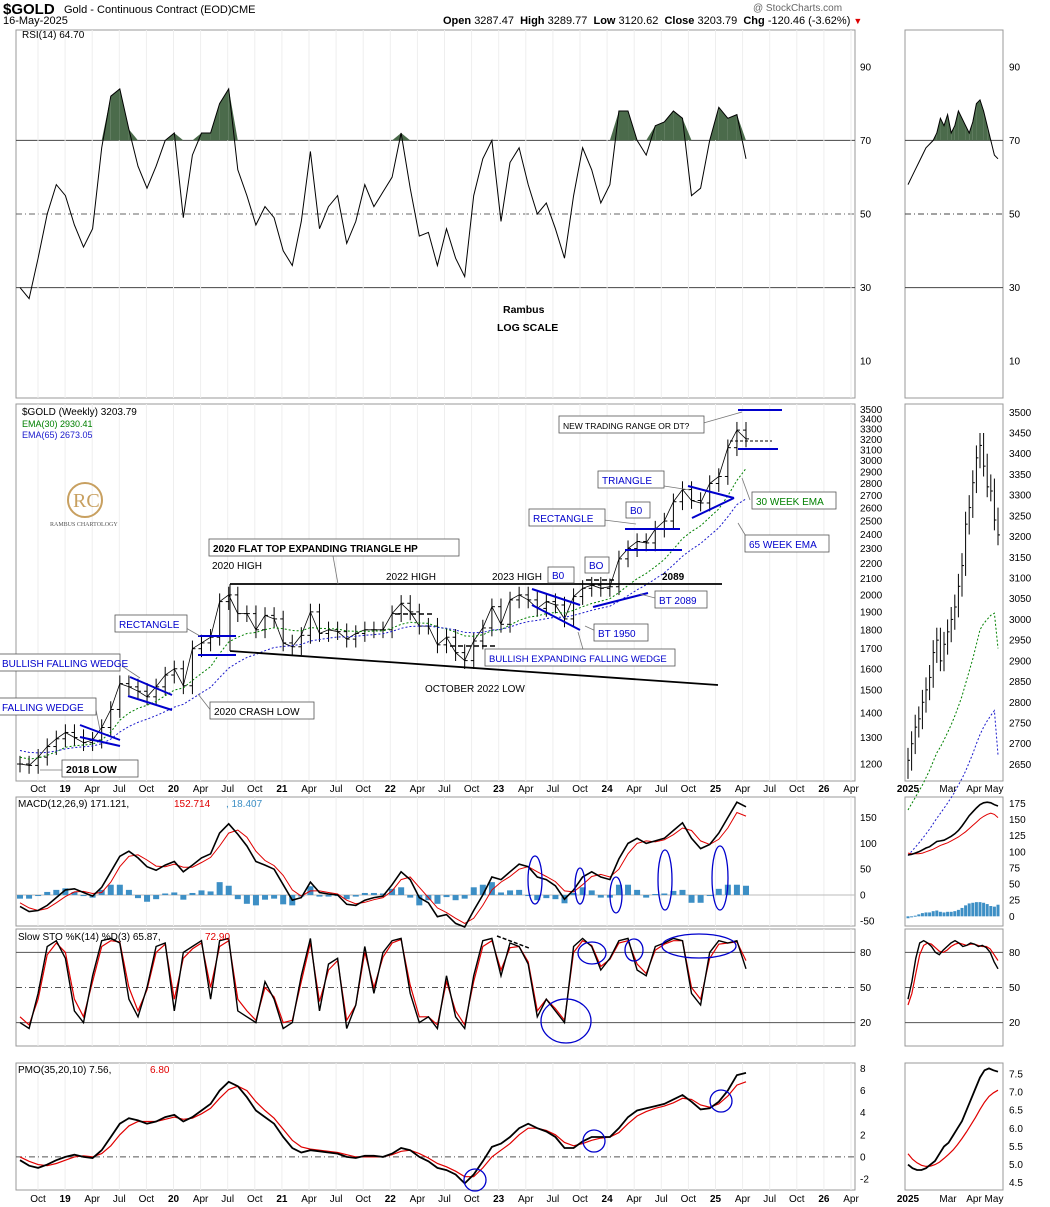 The width and height of the screenshot is (1050, 1207). Describe the element at coordinates (524, 310) in the screenshot. I see `rambus-label: Rambus` at that location.